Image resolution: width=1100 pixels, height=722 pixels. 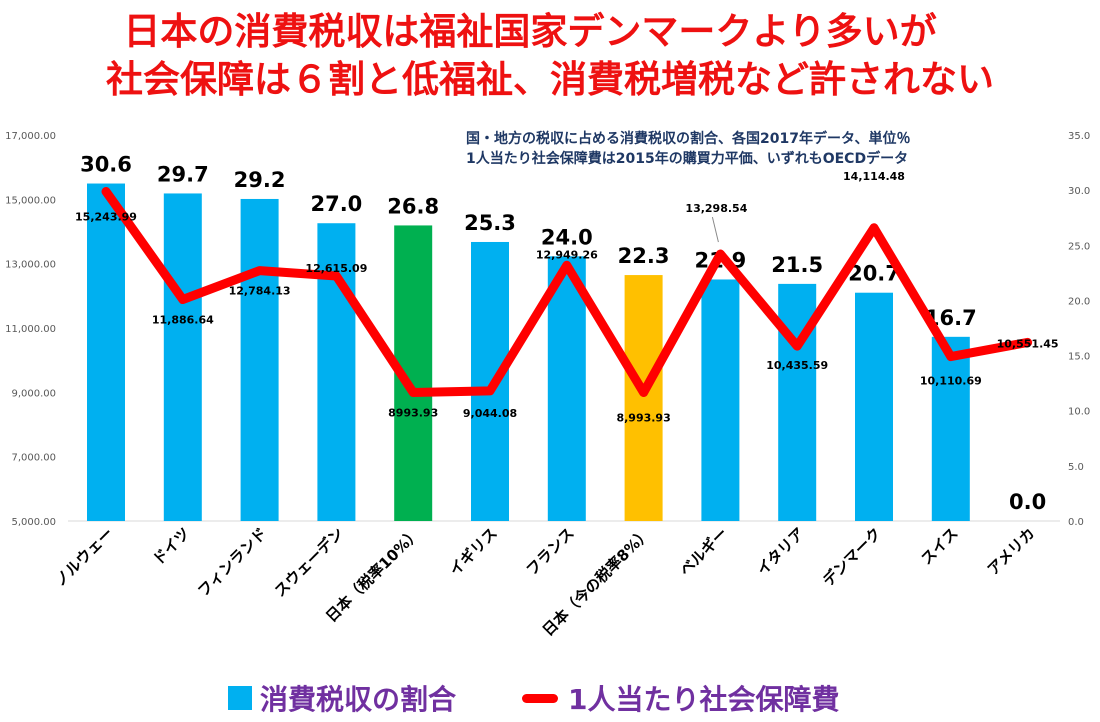 What do you see at coordinates (939, 546) in the screenshot?
I see `x-category-label: スイス` at bounding box center [939, 546].